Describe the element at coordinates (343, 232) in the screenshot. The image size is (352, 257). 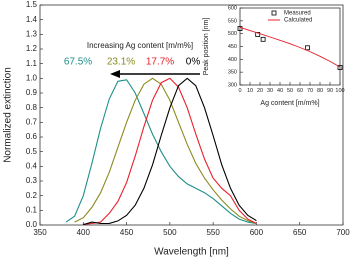
I see `x-tick-label: 700` at that location.